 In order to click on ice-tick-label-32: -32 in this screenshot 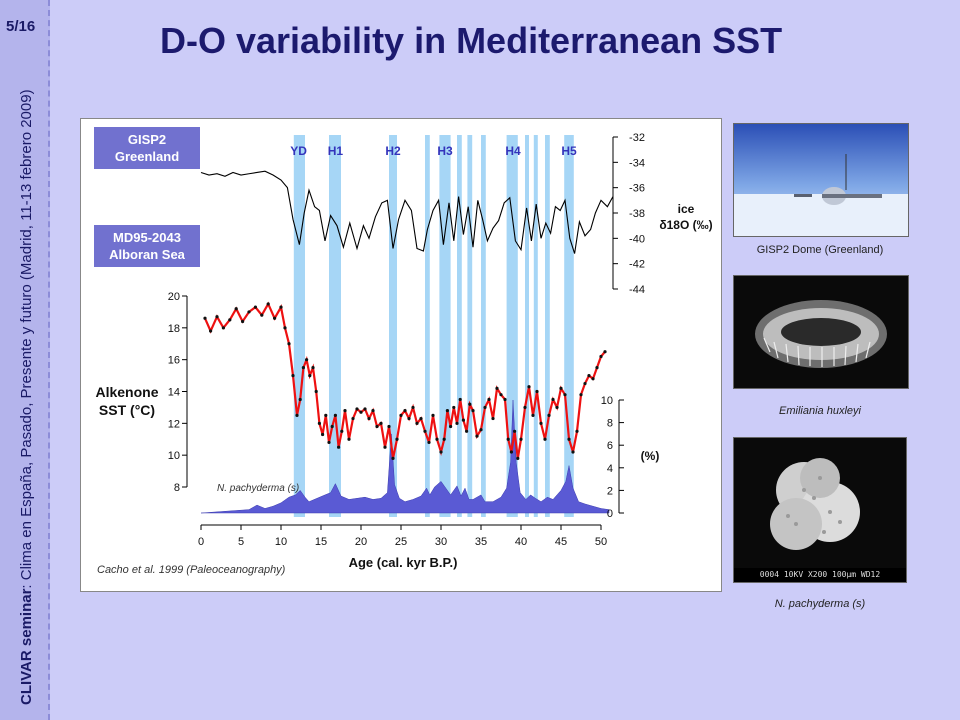, I will do `click(637, 138)`.